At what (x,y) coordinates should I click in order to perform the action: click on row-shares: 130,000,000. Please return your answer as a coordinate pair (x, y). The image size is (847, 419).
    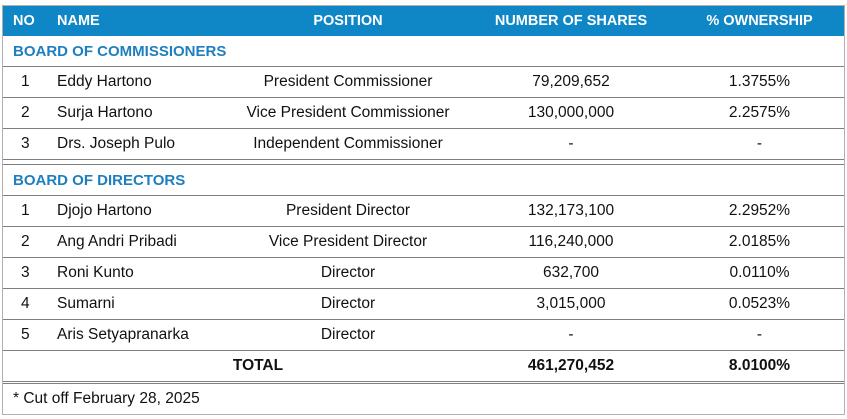
    Looking at the image, I should click on (571, 113).